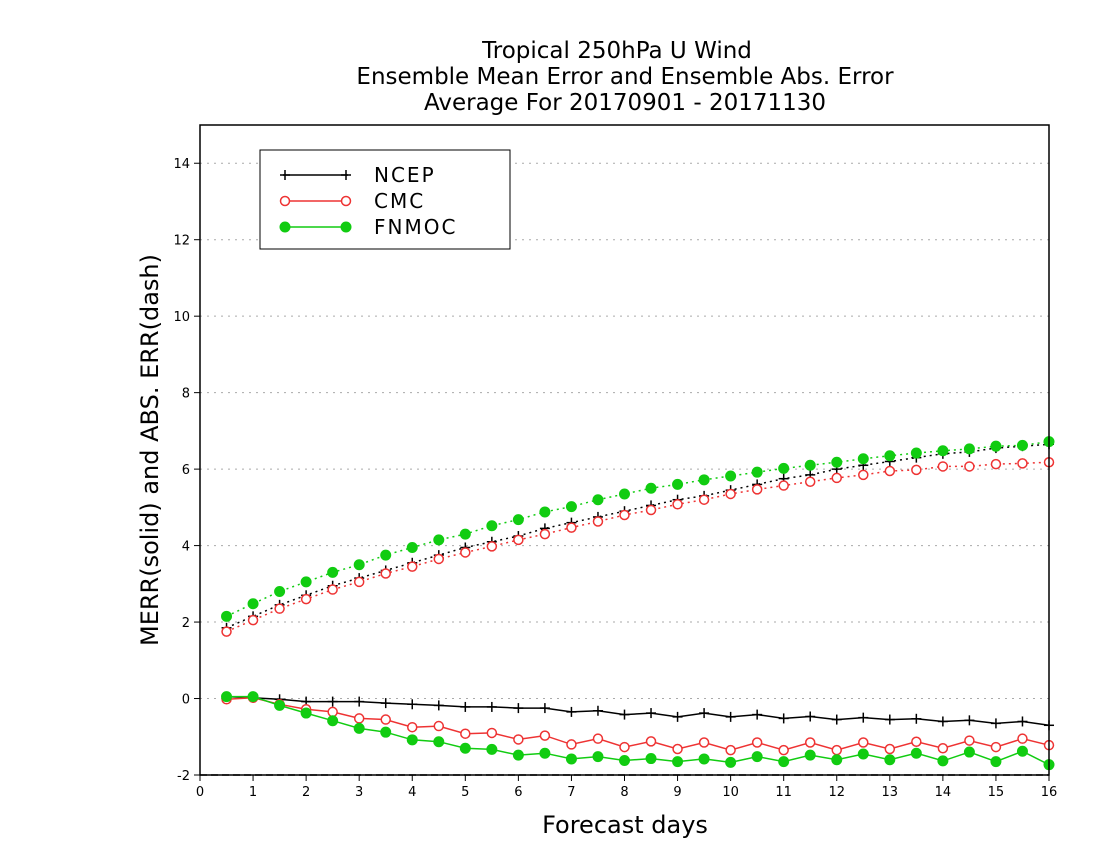 The width and height of the screenshot is (1100, 850). Describe the element at coordinates (399, 201) in the screenshot. I see `legend-label-cmc: CMC` at that location.